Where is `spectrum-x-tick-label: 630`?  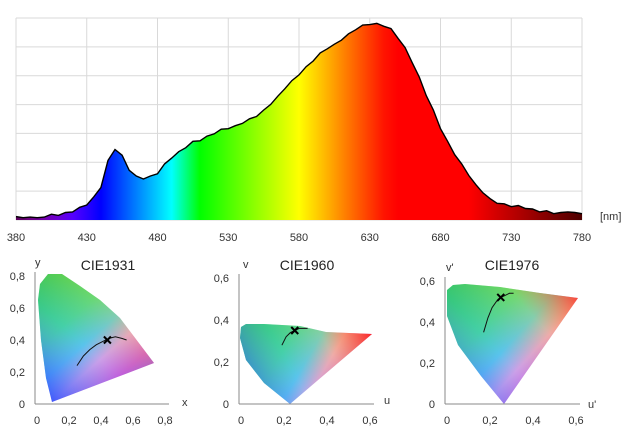 spectrum-x-tick-label: 630 is located at coordinates (370, 238).